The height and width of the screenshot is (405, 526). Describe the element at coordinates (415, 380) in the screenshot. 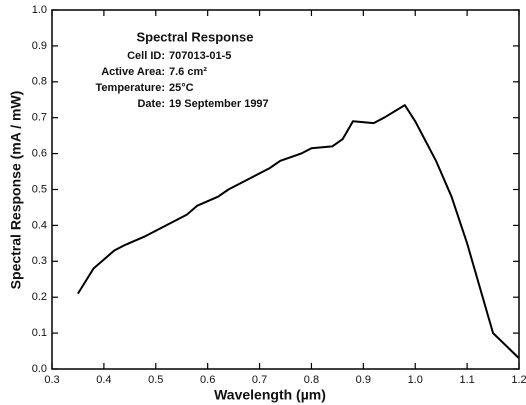

I see `x-tick-label: 1.0` at that location.